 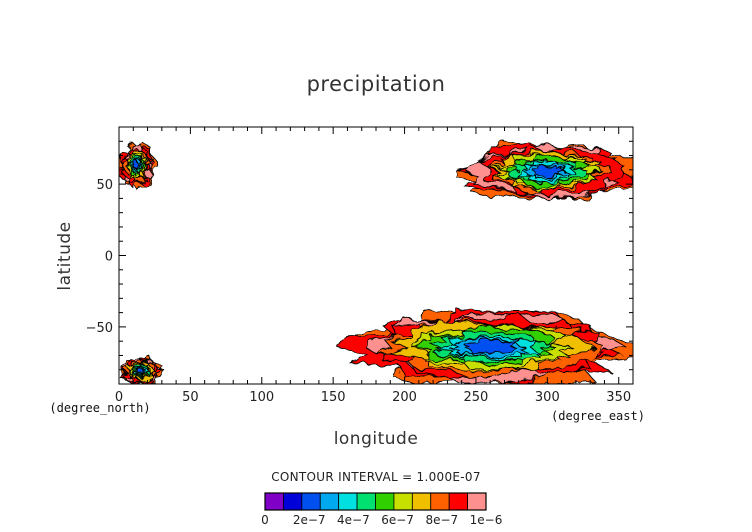 What do you see at coordinates (476, 397) in the screenshot?
I see `x-tick-label: 250` at bounding box center [476, 397].